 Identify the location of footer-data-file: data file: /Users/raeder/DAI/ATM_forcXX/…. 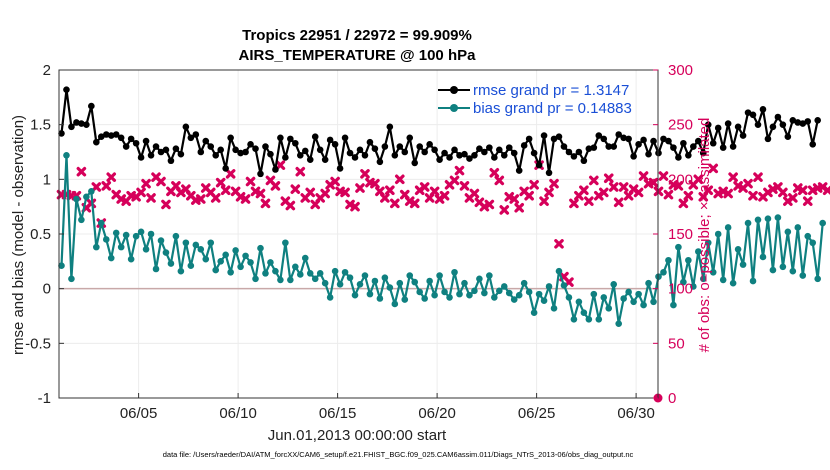
(398, 454).